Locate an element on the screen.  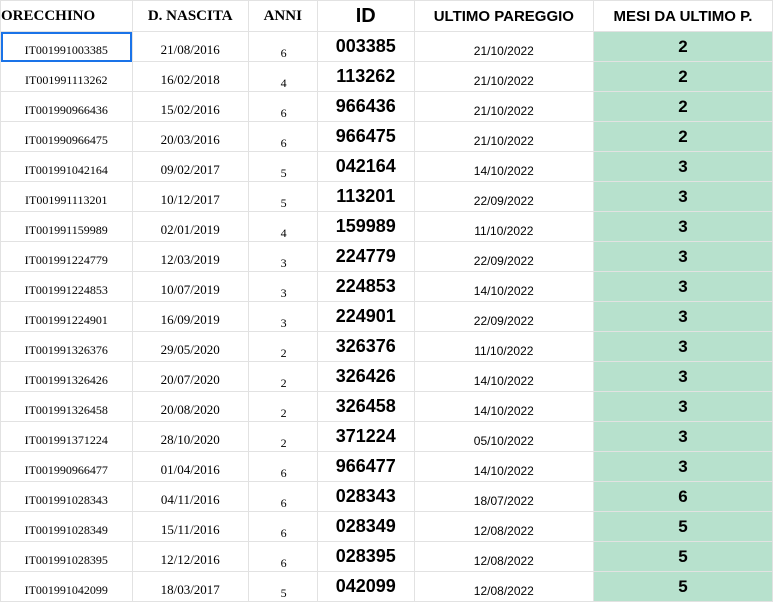
cell-nascita: 09/02/2017 is located at coordinates (190, 166).